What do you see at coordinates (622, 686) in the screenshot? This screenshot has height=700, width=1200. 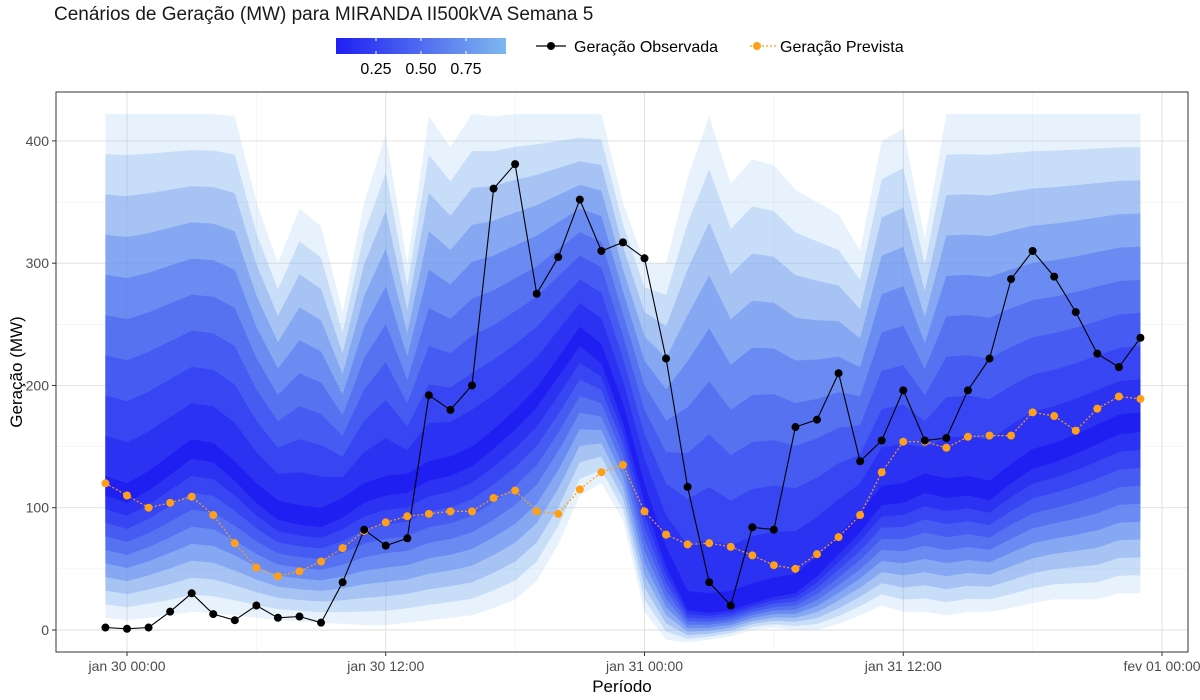 I see `x-axis-title: Período` at bounding box center [622, 686].